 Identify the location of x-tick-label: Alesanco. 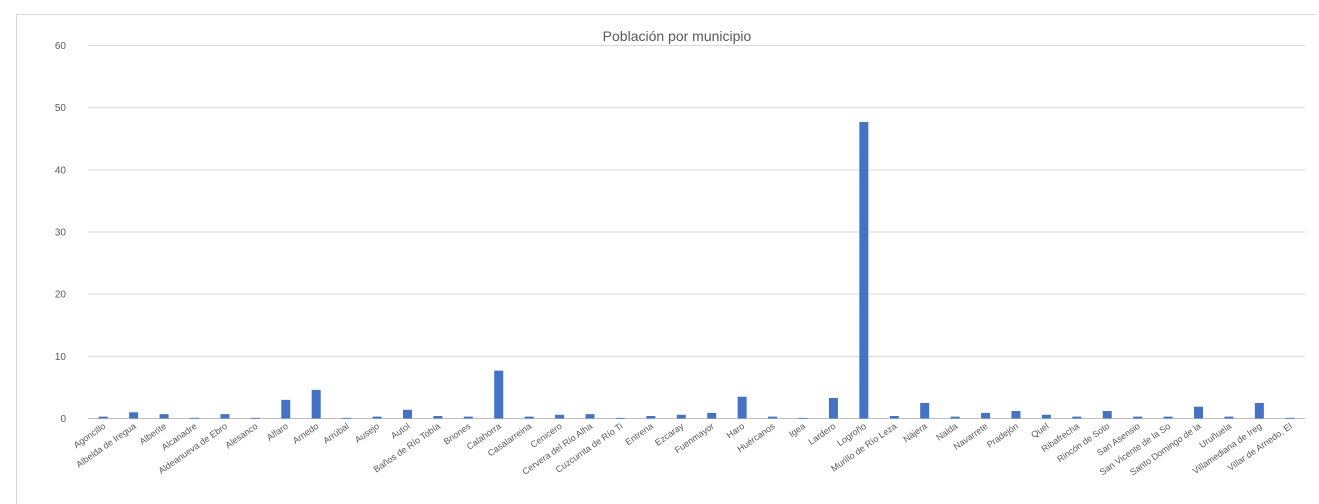
(241, 435).